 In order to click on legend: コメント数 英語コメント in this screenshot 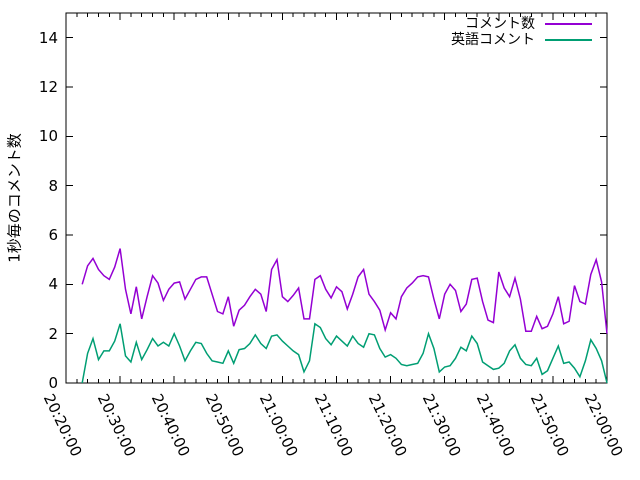, I will do `click(521, 32)`.